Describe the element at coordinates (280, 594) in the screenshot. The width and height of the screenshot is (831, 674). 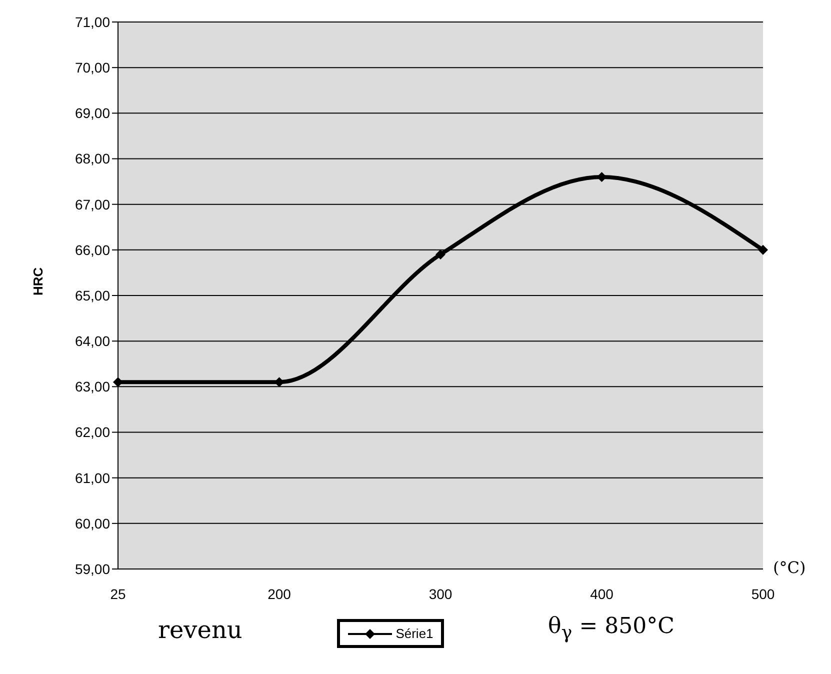
I see `x-tick-label: 200` at that location.